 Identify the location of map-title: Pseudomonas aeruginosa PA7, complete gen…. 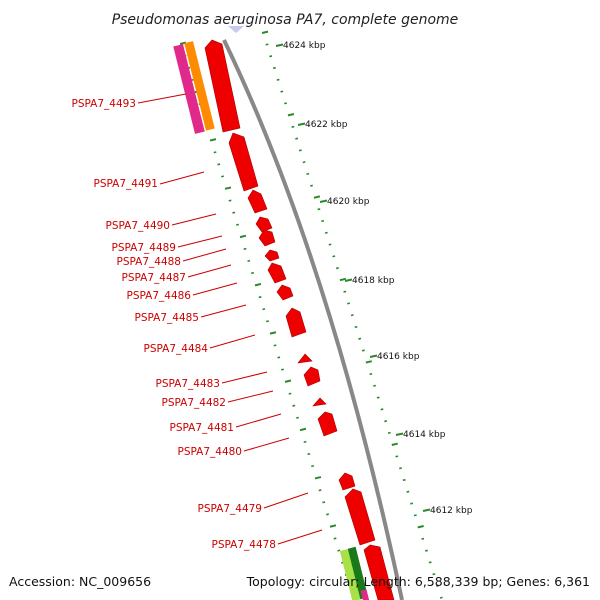
(285, 20).